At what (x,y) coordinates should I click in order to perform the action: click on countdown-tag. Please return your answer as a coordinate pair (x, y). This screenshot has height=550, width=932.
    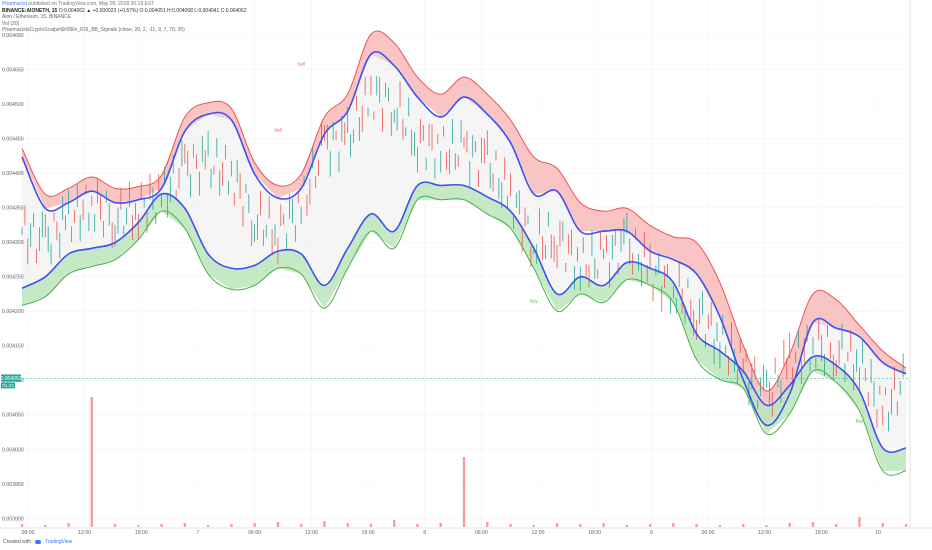
    Looking at the image, I should click on (8, 385).